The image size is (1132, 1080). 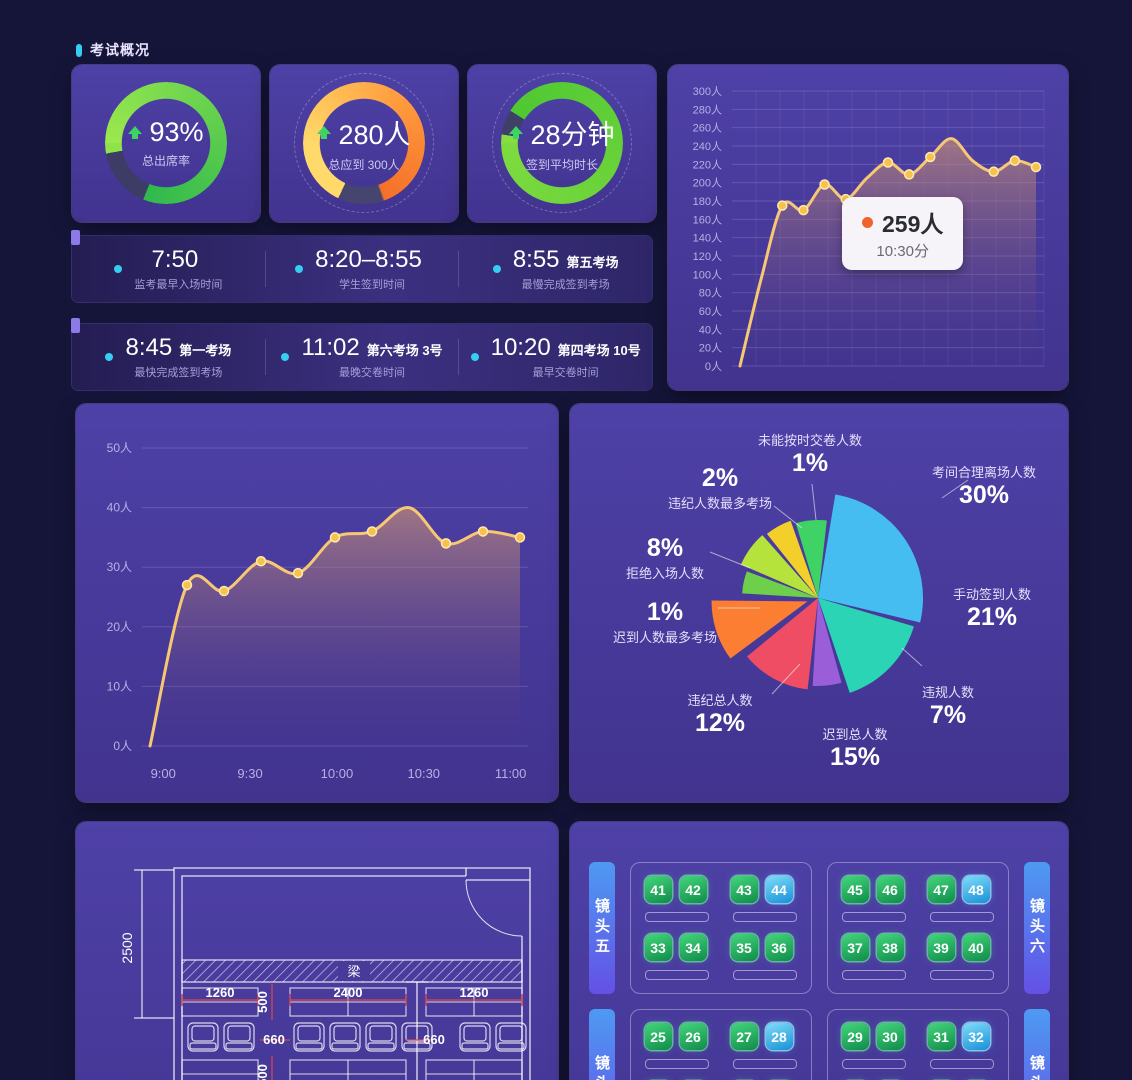 I want to click on dot-icon, so click(x=299, y=269).